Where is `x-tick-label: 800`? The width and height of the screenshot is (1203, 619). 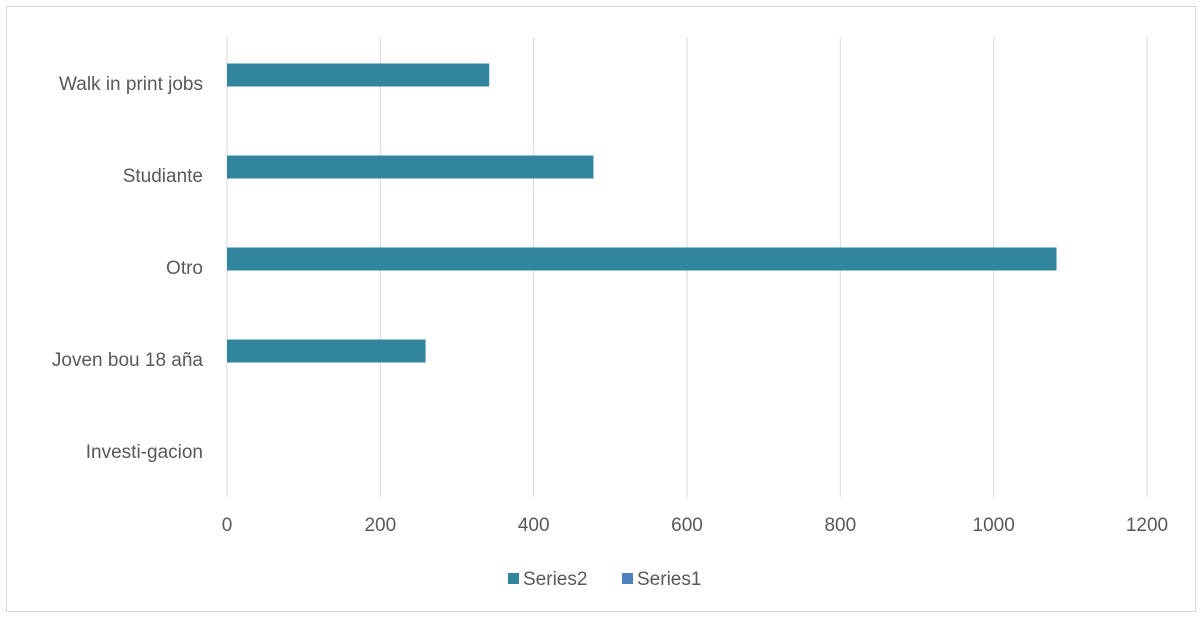
x-tick-label: 800 is located at coordinates (840, 525).